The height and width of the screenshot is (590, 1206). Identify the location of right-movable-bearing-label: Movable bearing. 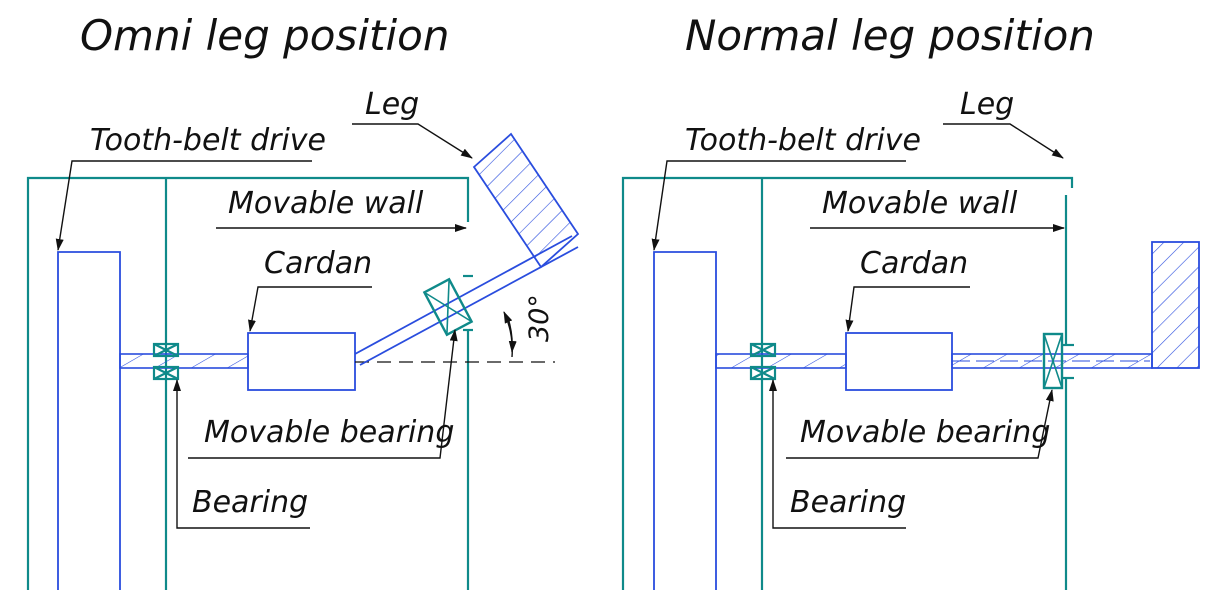
(925, 432).